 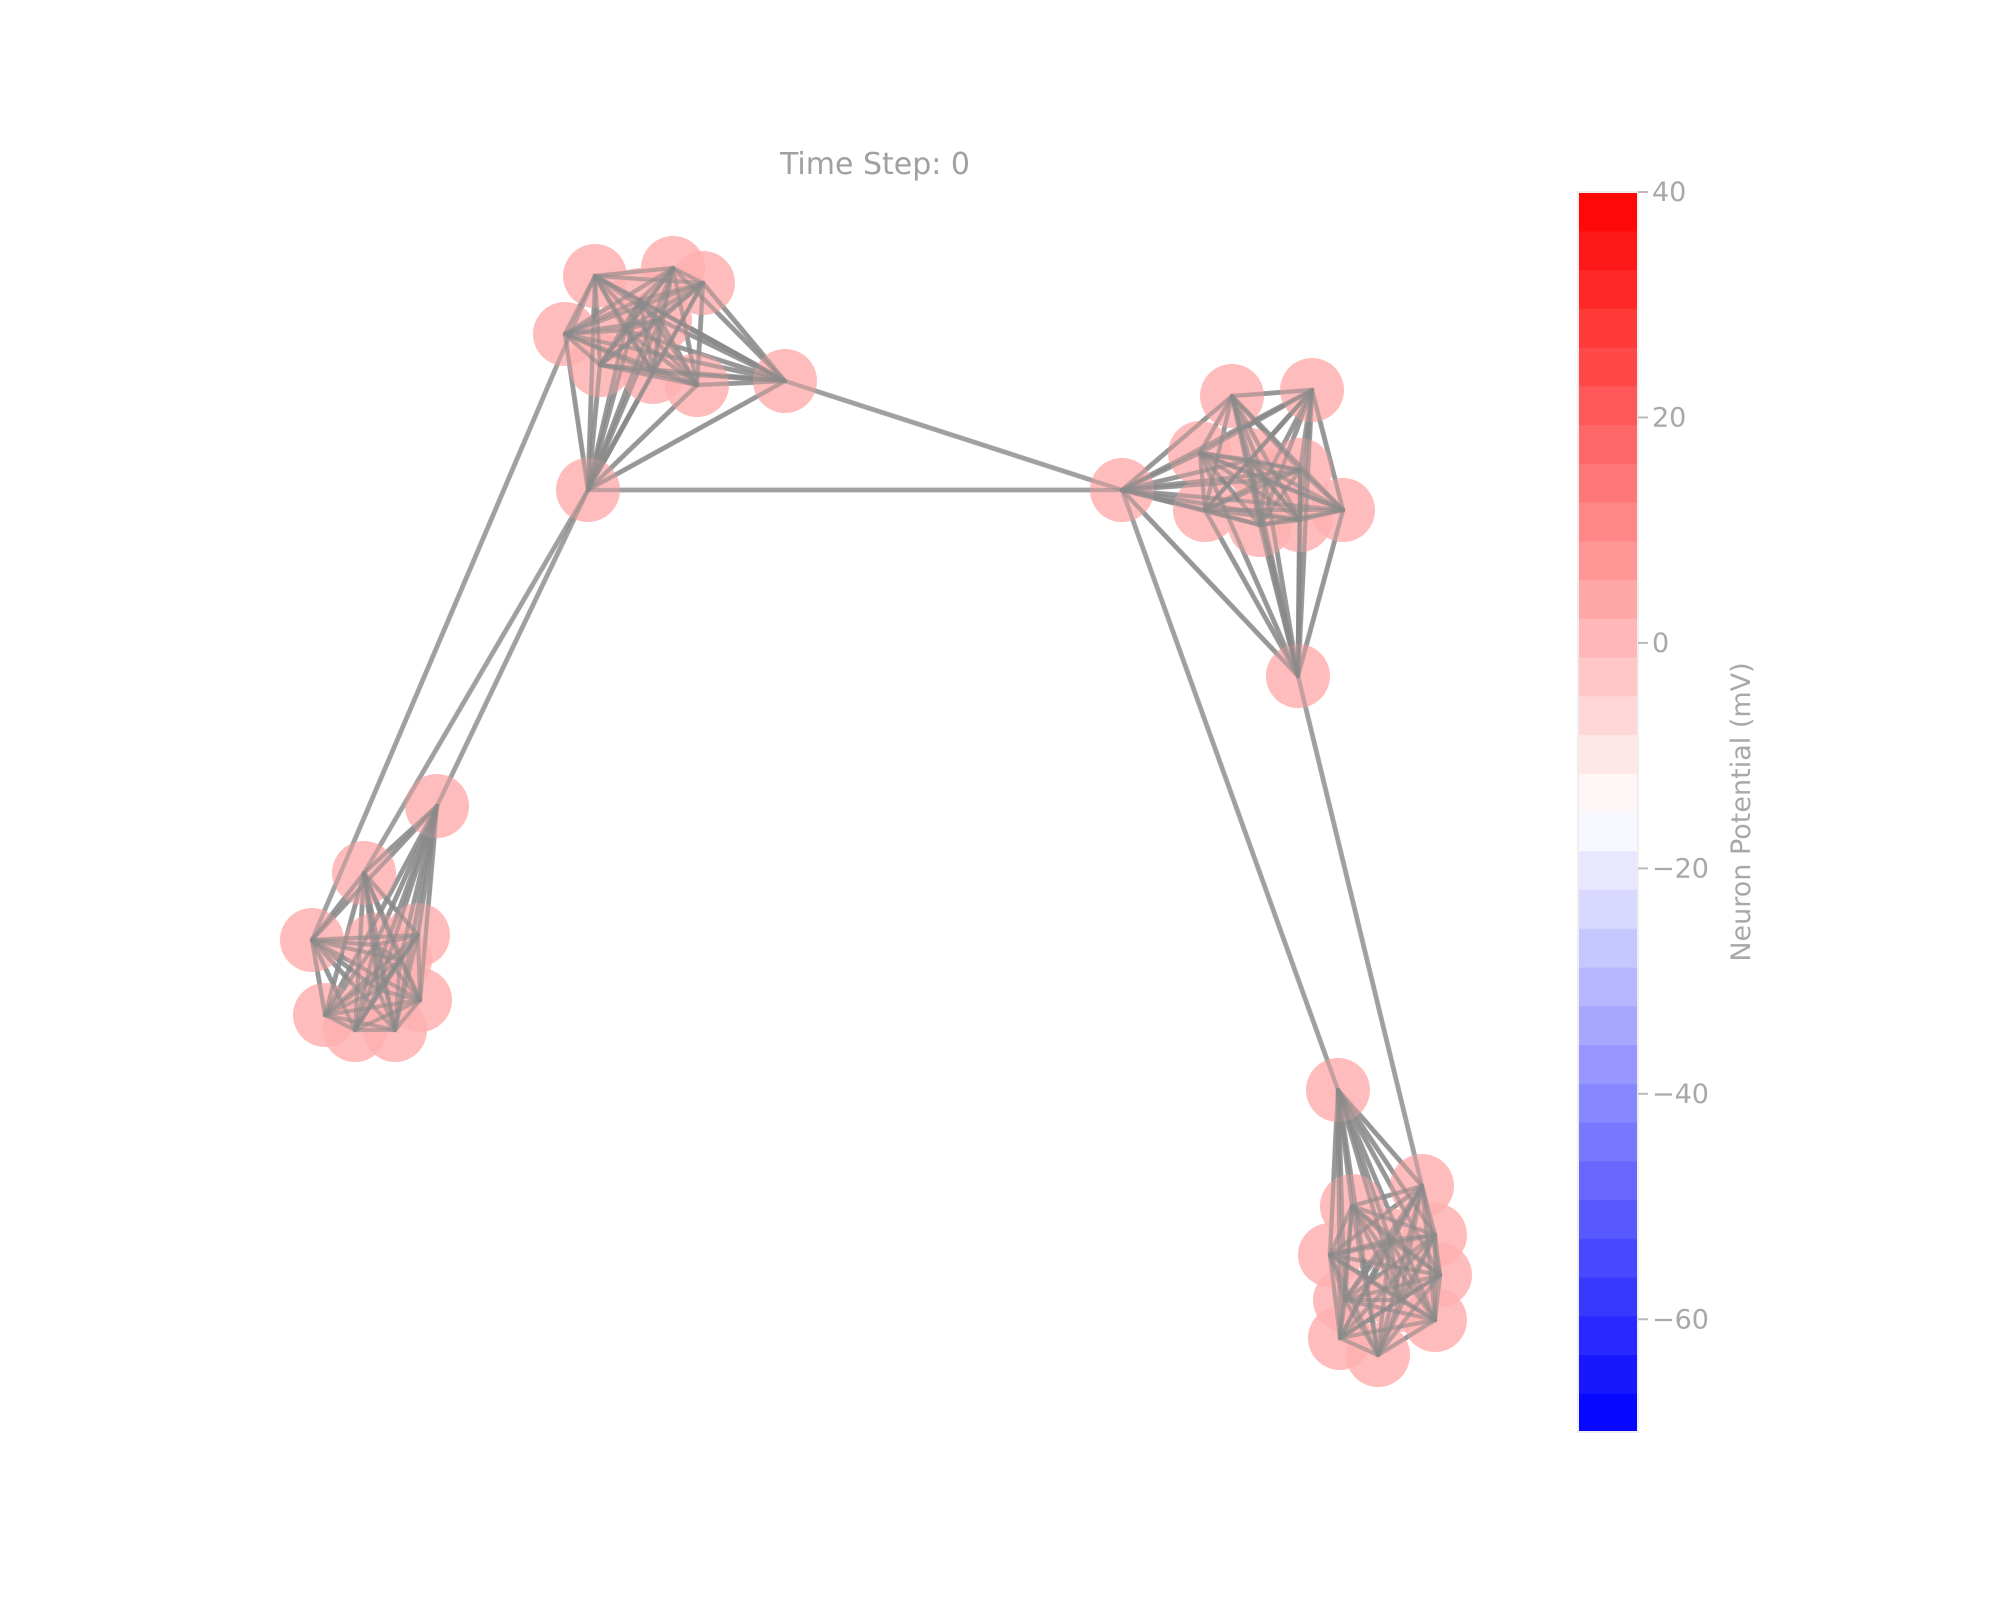 I want to click on colorbar-tick-label: 20, so click(x=1669, y=417).